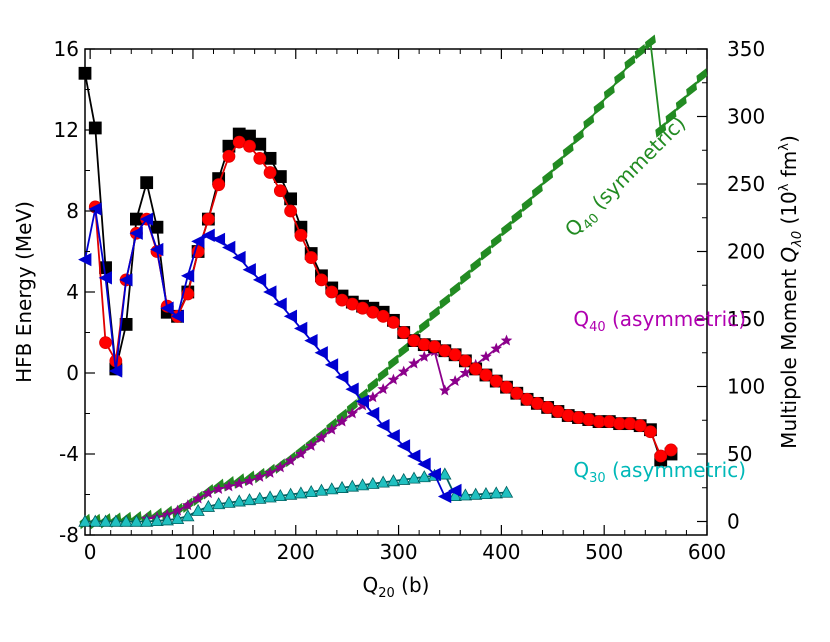 The image size is (830, 642). What do you see at coordinates (746, 49) in the screenshot?
I see `y-right-tick-label: 350` at bounding box center [746, 49].